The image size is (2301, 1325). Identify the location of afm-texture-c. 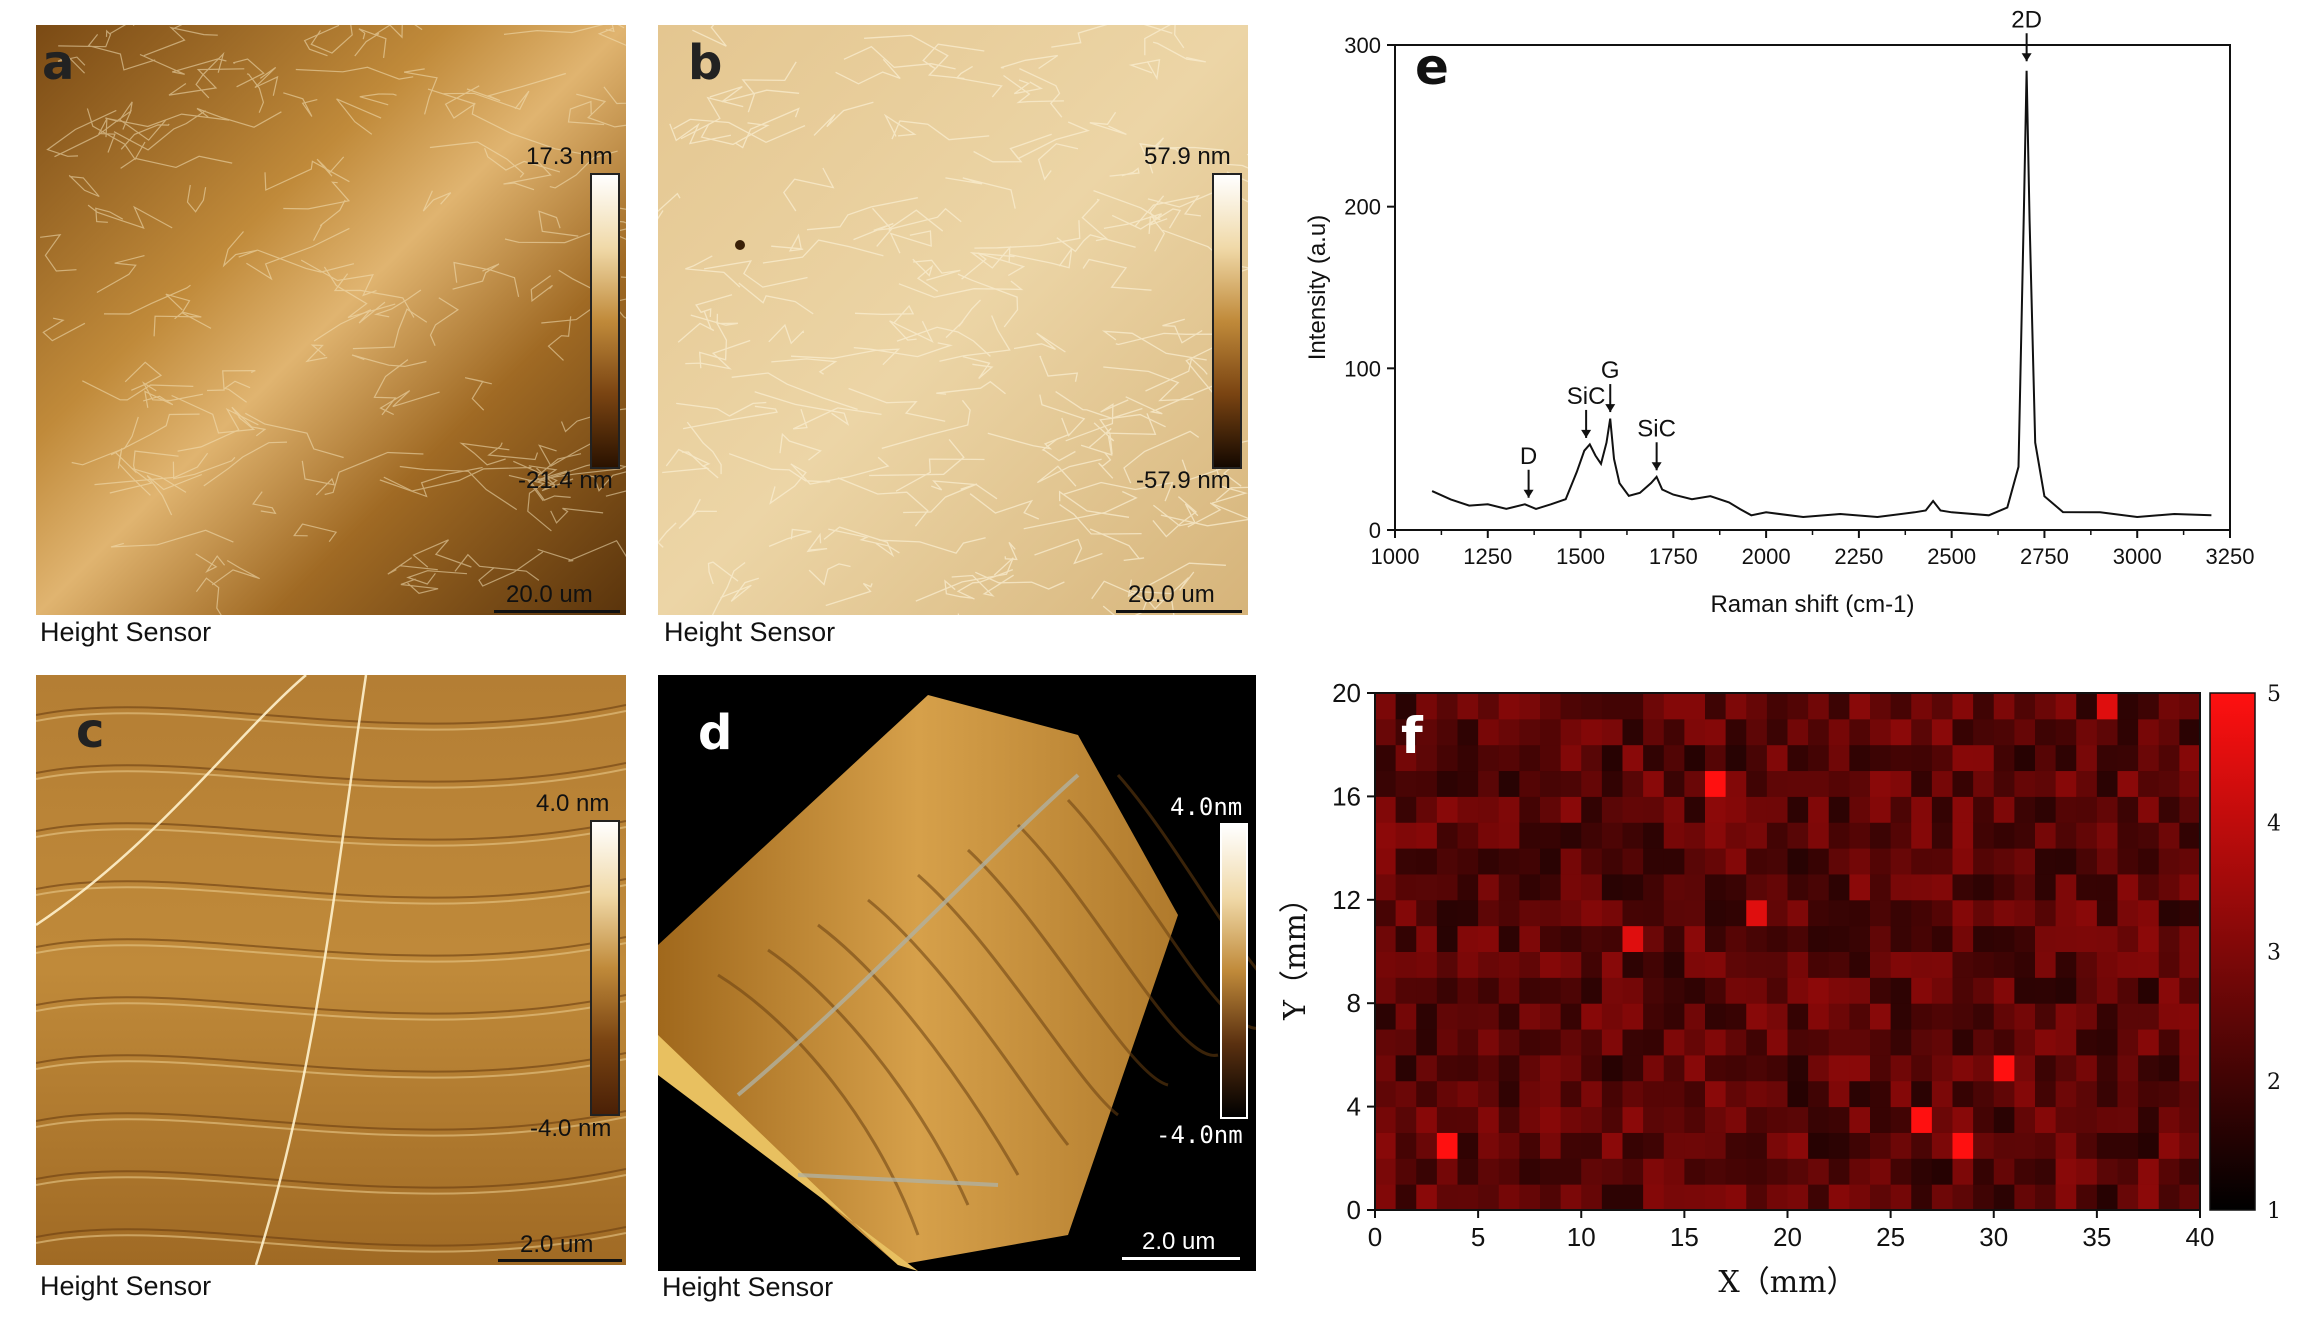
(331, 970).